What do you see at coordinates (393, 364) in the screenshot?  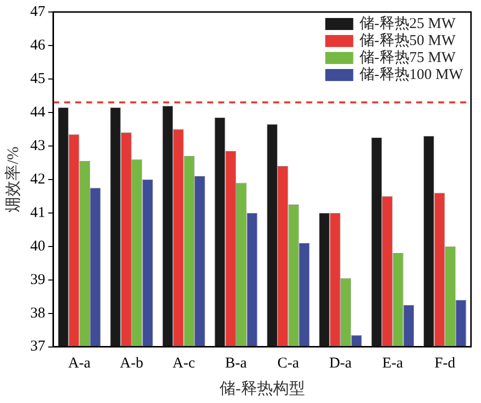 I see `x-tick-label: E-a` at bounding box center [393, 364].